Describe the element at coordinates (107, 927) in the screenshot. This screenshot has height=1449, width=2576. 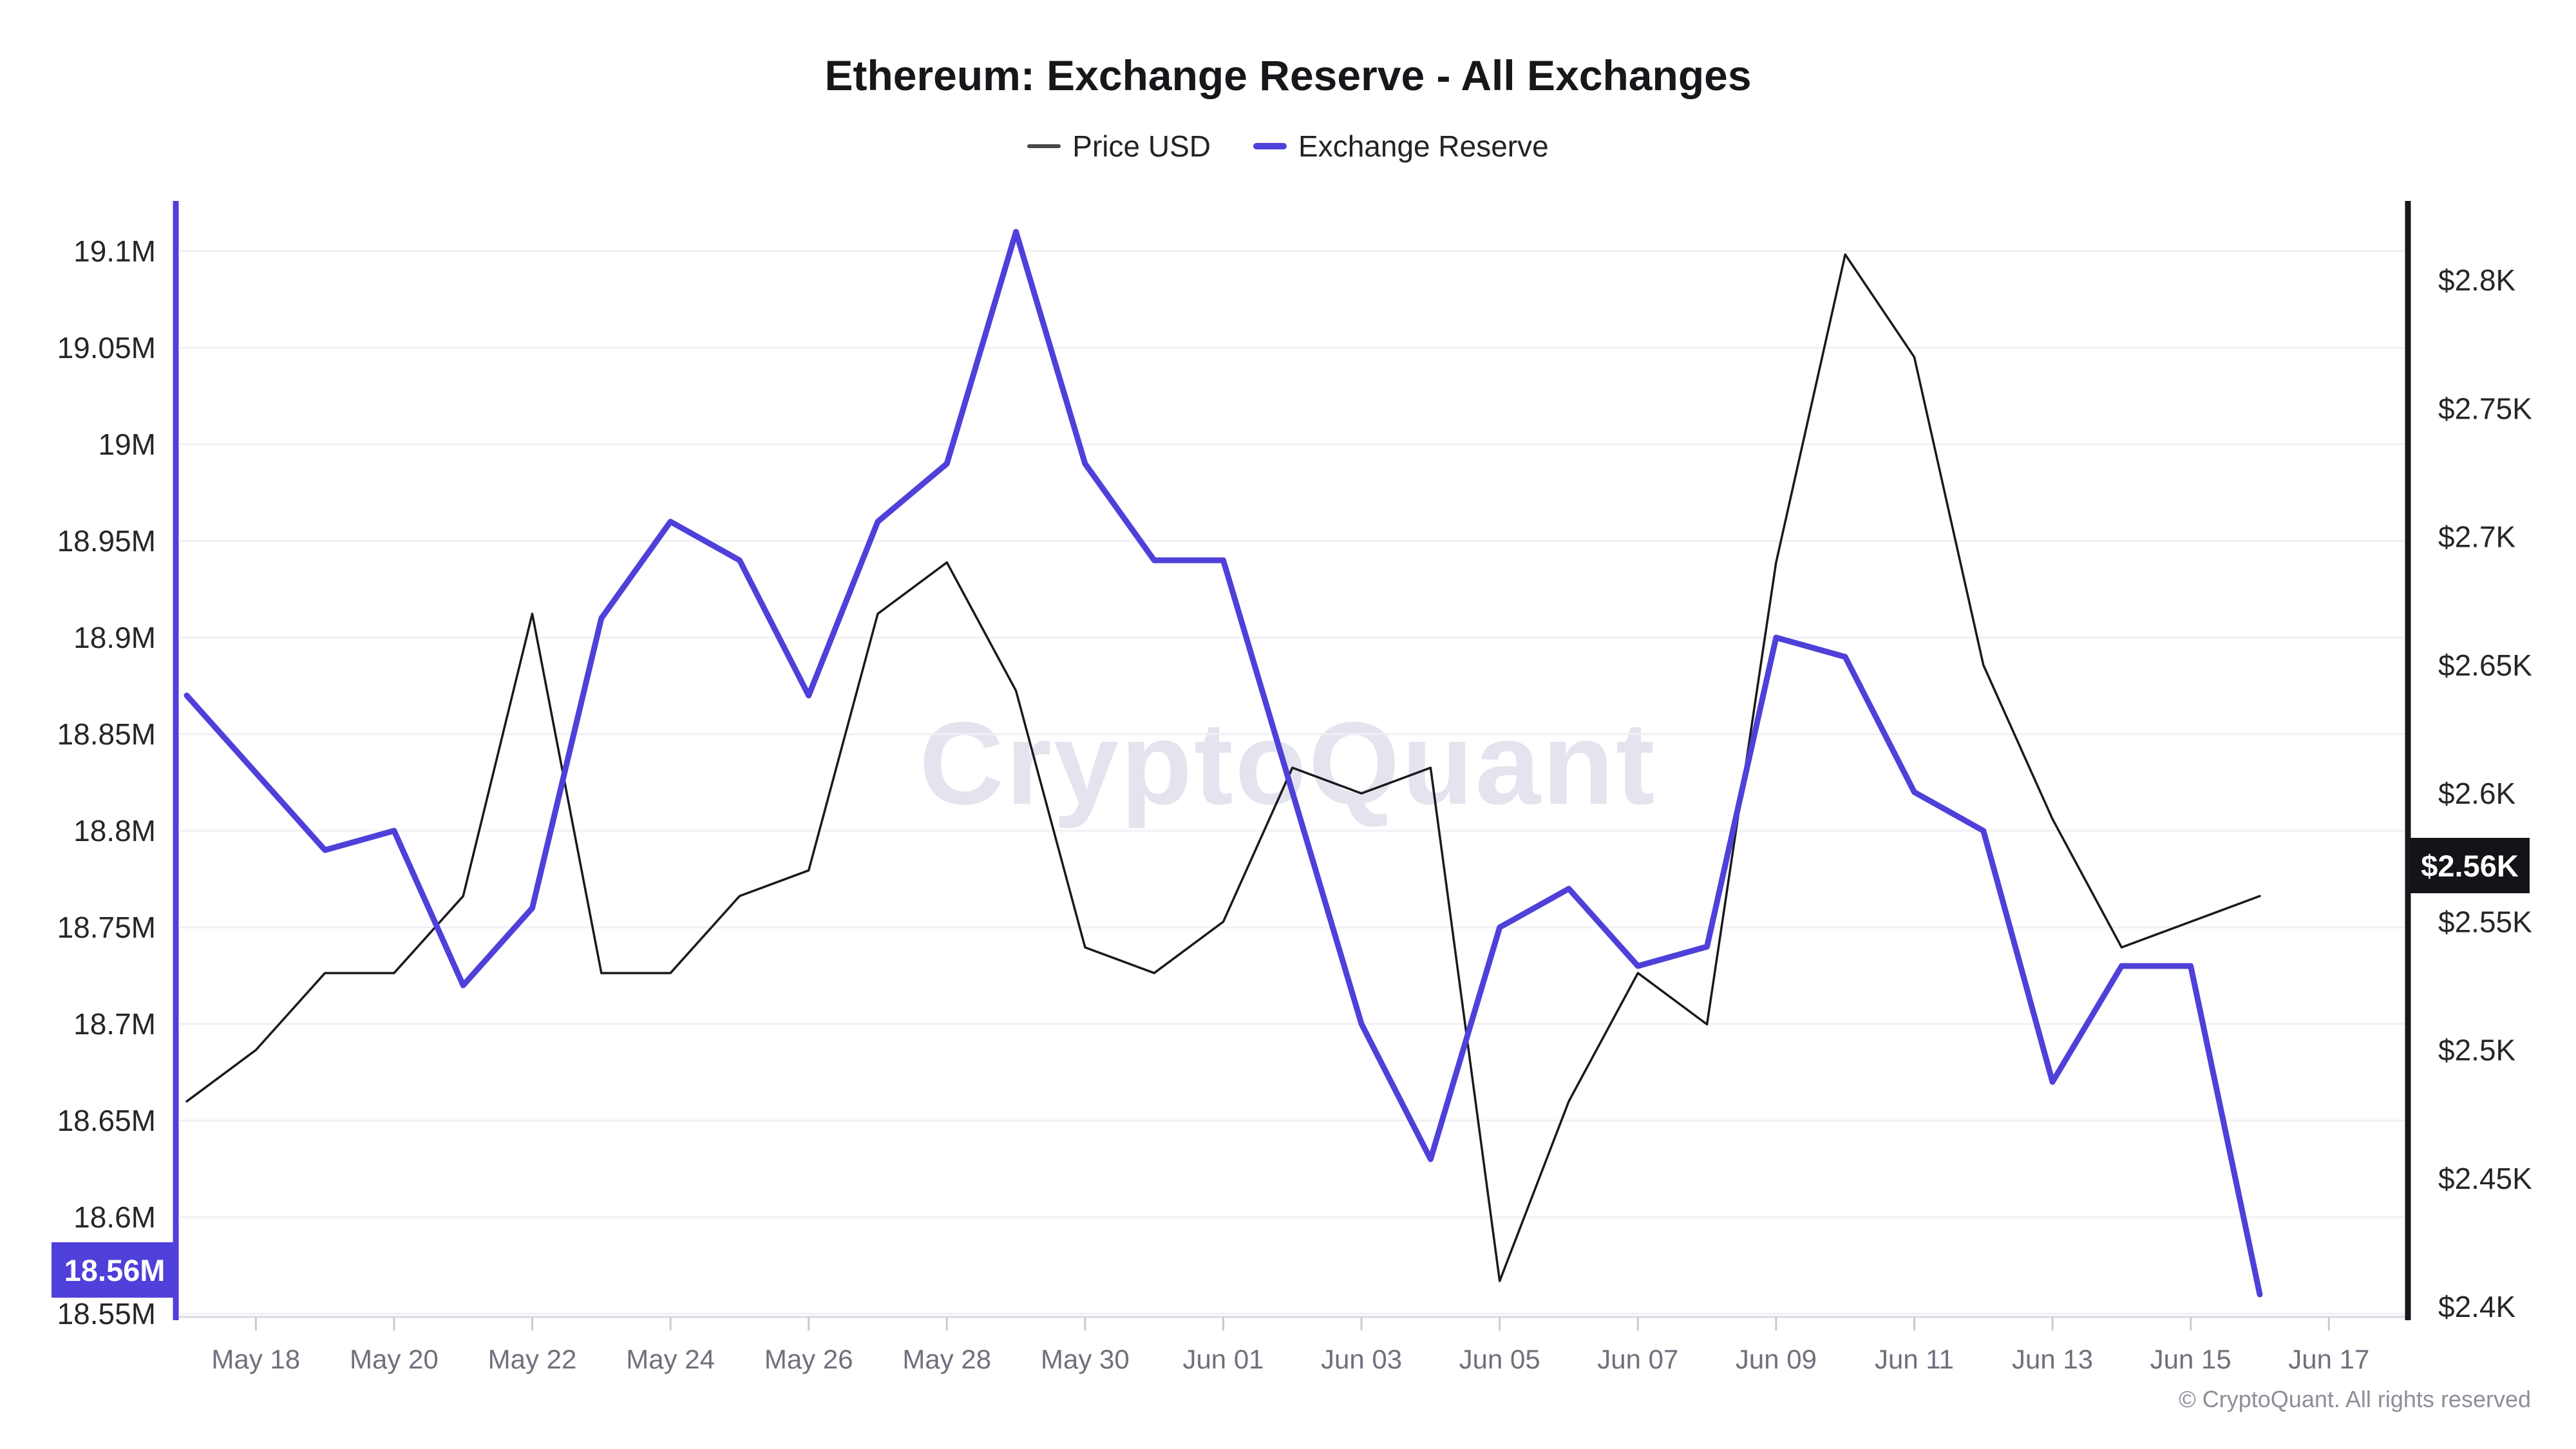
I see `svg-text: 18.75M` at that location.